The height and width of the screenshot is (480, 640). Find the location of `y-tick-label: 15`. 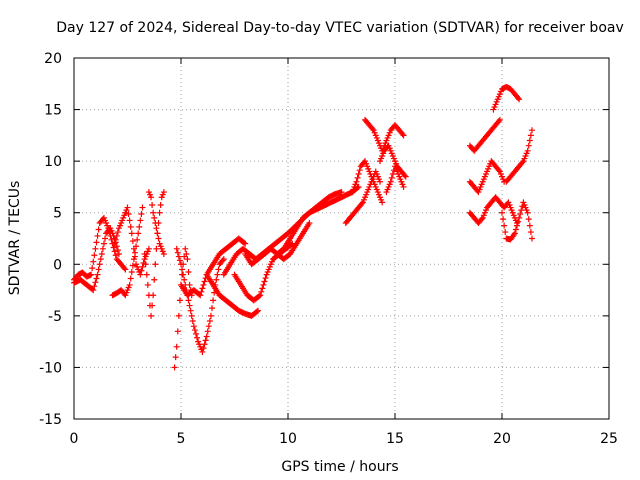

y-tick-label: 15 is located at coordinates (53, 111).